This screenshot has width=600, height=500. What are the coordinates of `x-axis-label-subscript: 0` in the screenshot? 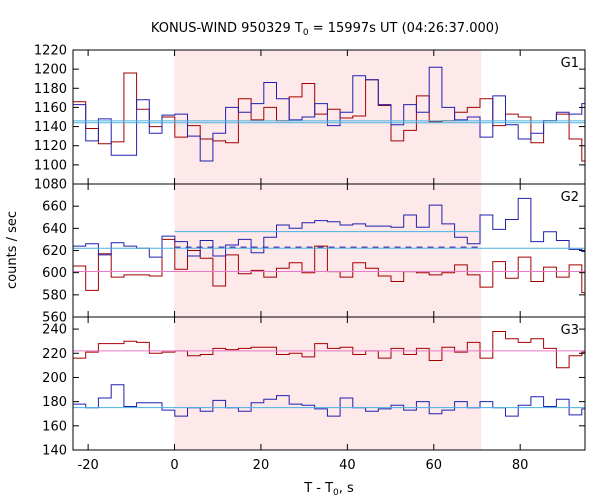 It's located at (336, 493).